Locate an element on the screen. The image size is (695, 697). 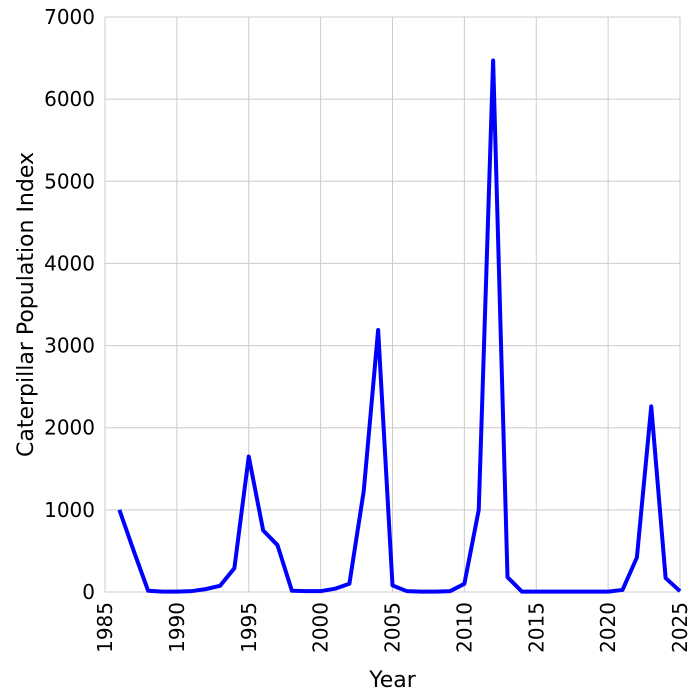
x-tick-label: 2005 is located at coordinates (393, 627).